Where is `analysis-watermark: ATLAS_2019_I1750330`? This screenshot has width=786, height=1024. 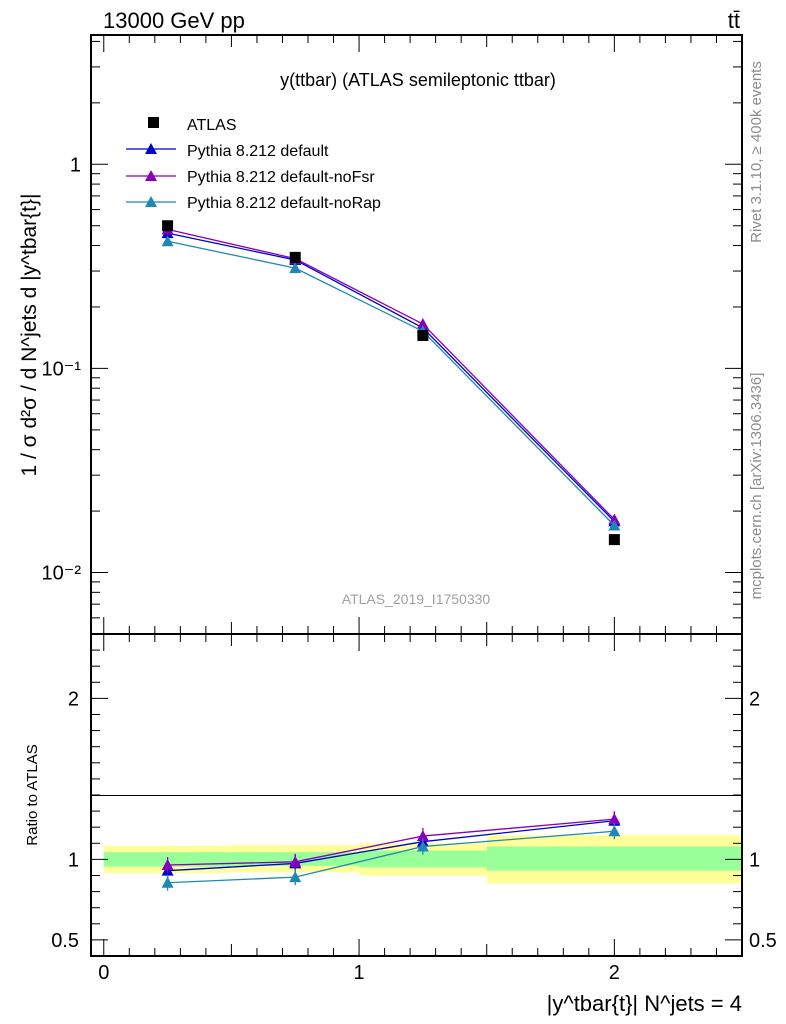 analysis-watermark: ATLAS_2019_I1750330 is located at coordinates (416, 599).